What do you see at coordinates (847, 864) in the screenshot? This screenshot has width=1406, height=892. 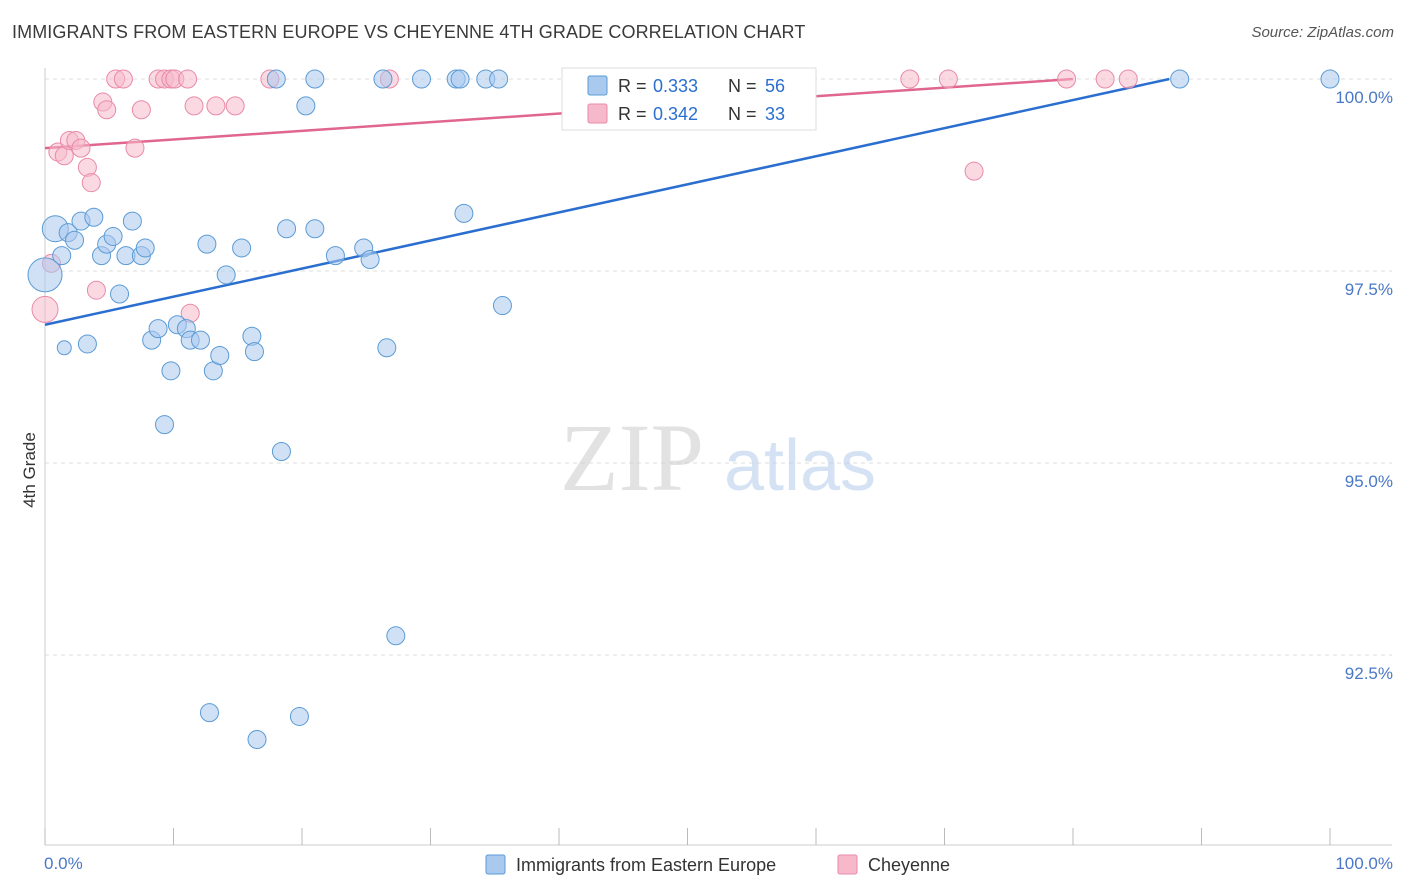 I see `series-legend-swatch-pink` at bounding box center [847, 864].